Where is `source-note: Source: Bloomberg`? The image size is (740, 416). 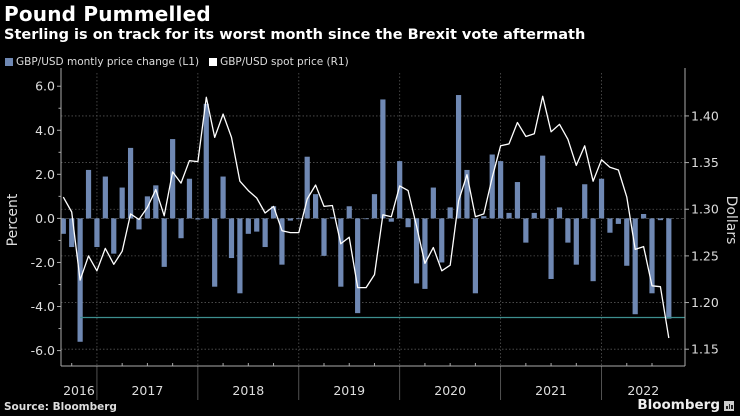 source-note: Source: Bloomberg is located at coordinates (60, 407).